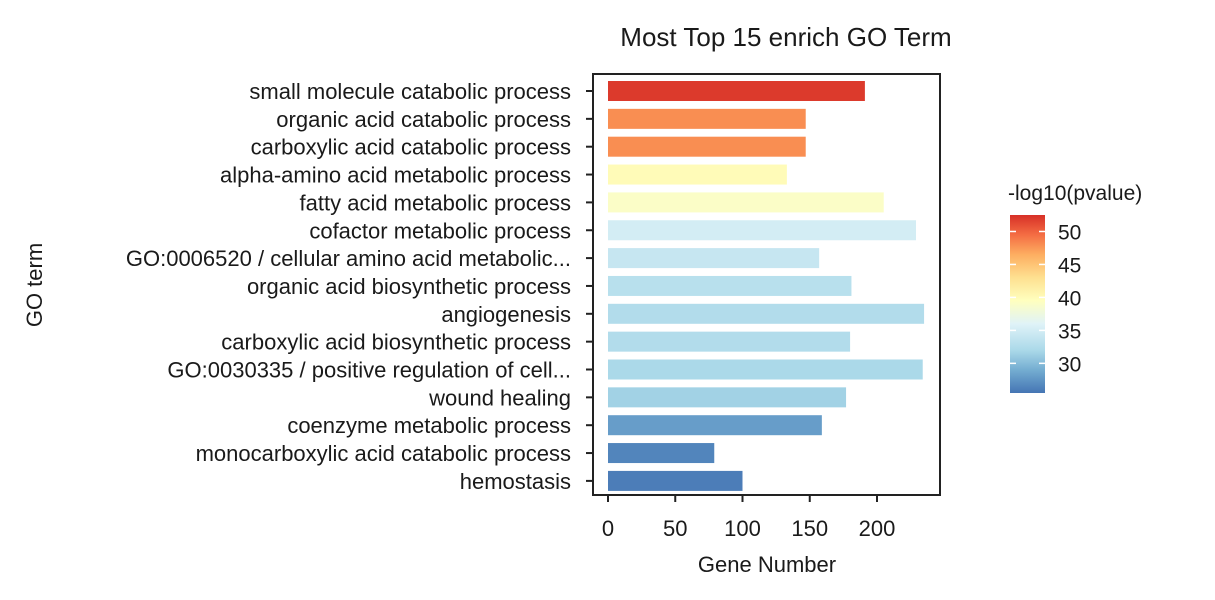 Image resolution: width=1215 pixels, height=600 pixels. I want to click on y-tick-label: monocarboxylic acid catabolic process, so click(383, 453).